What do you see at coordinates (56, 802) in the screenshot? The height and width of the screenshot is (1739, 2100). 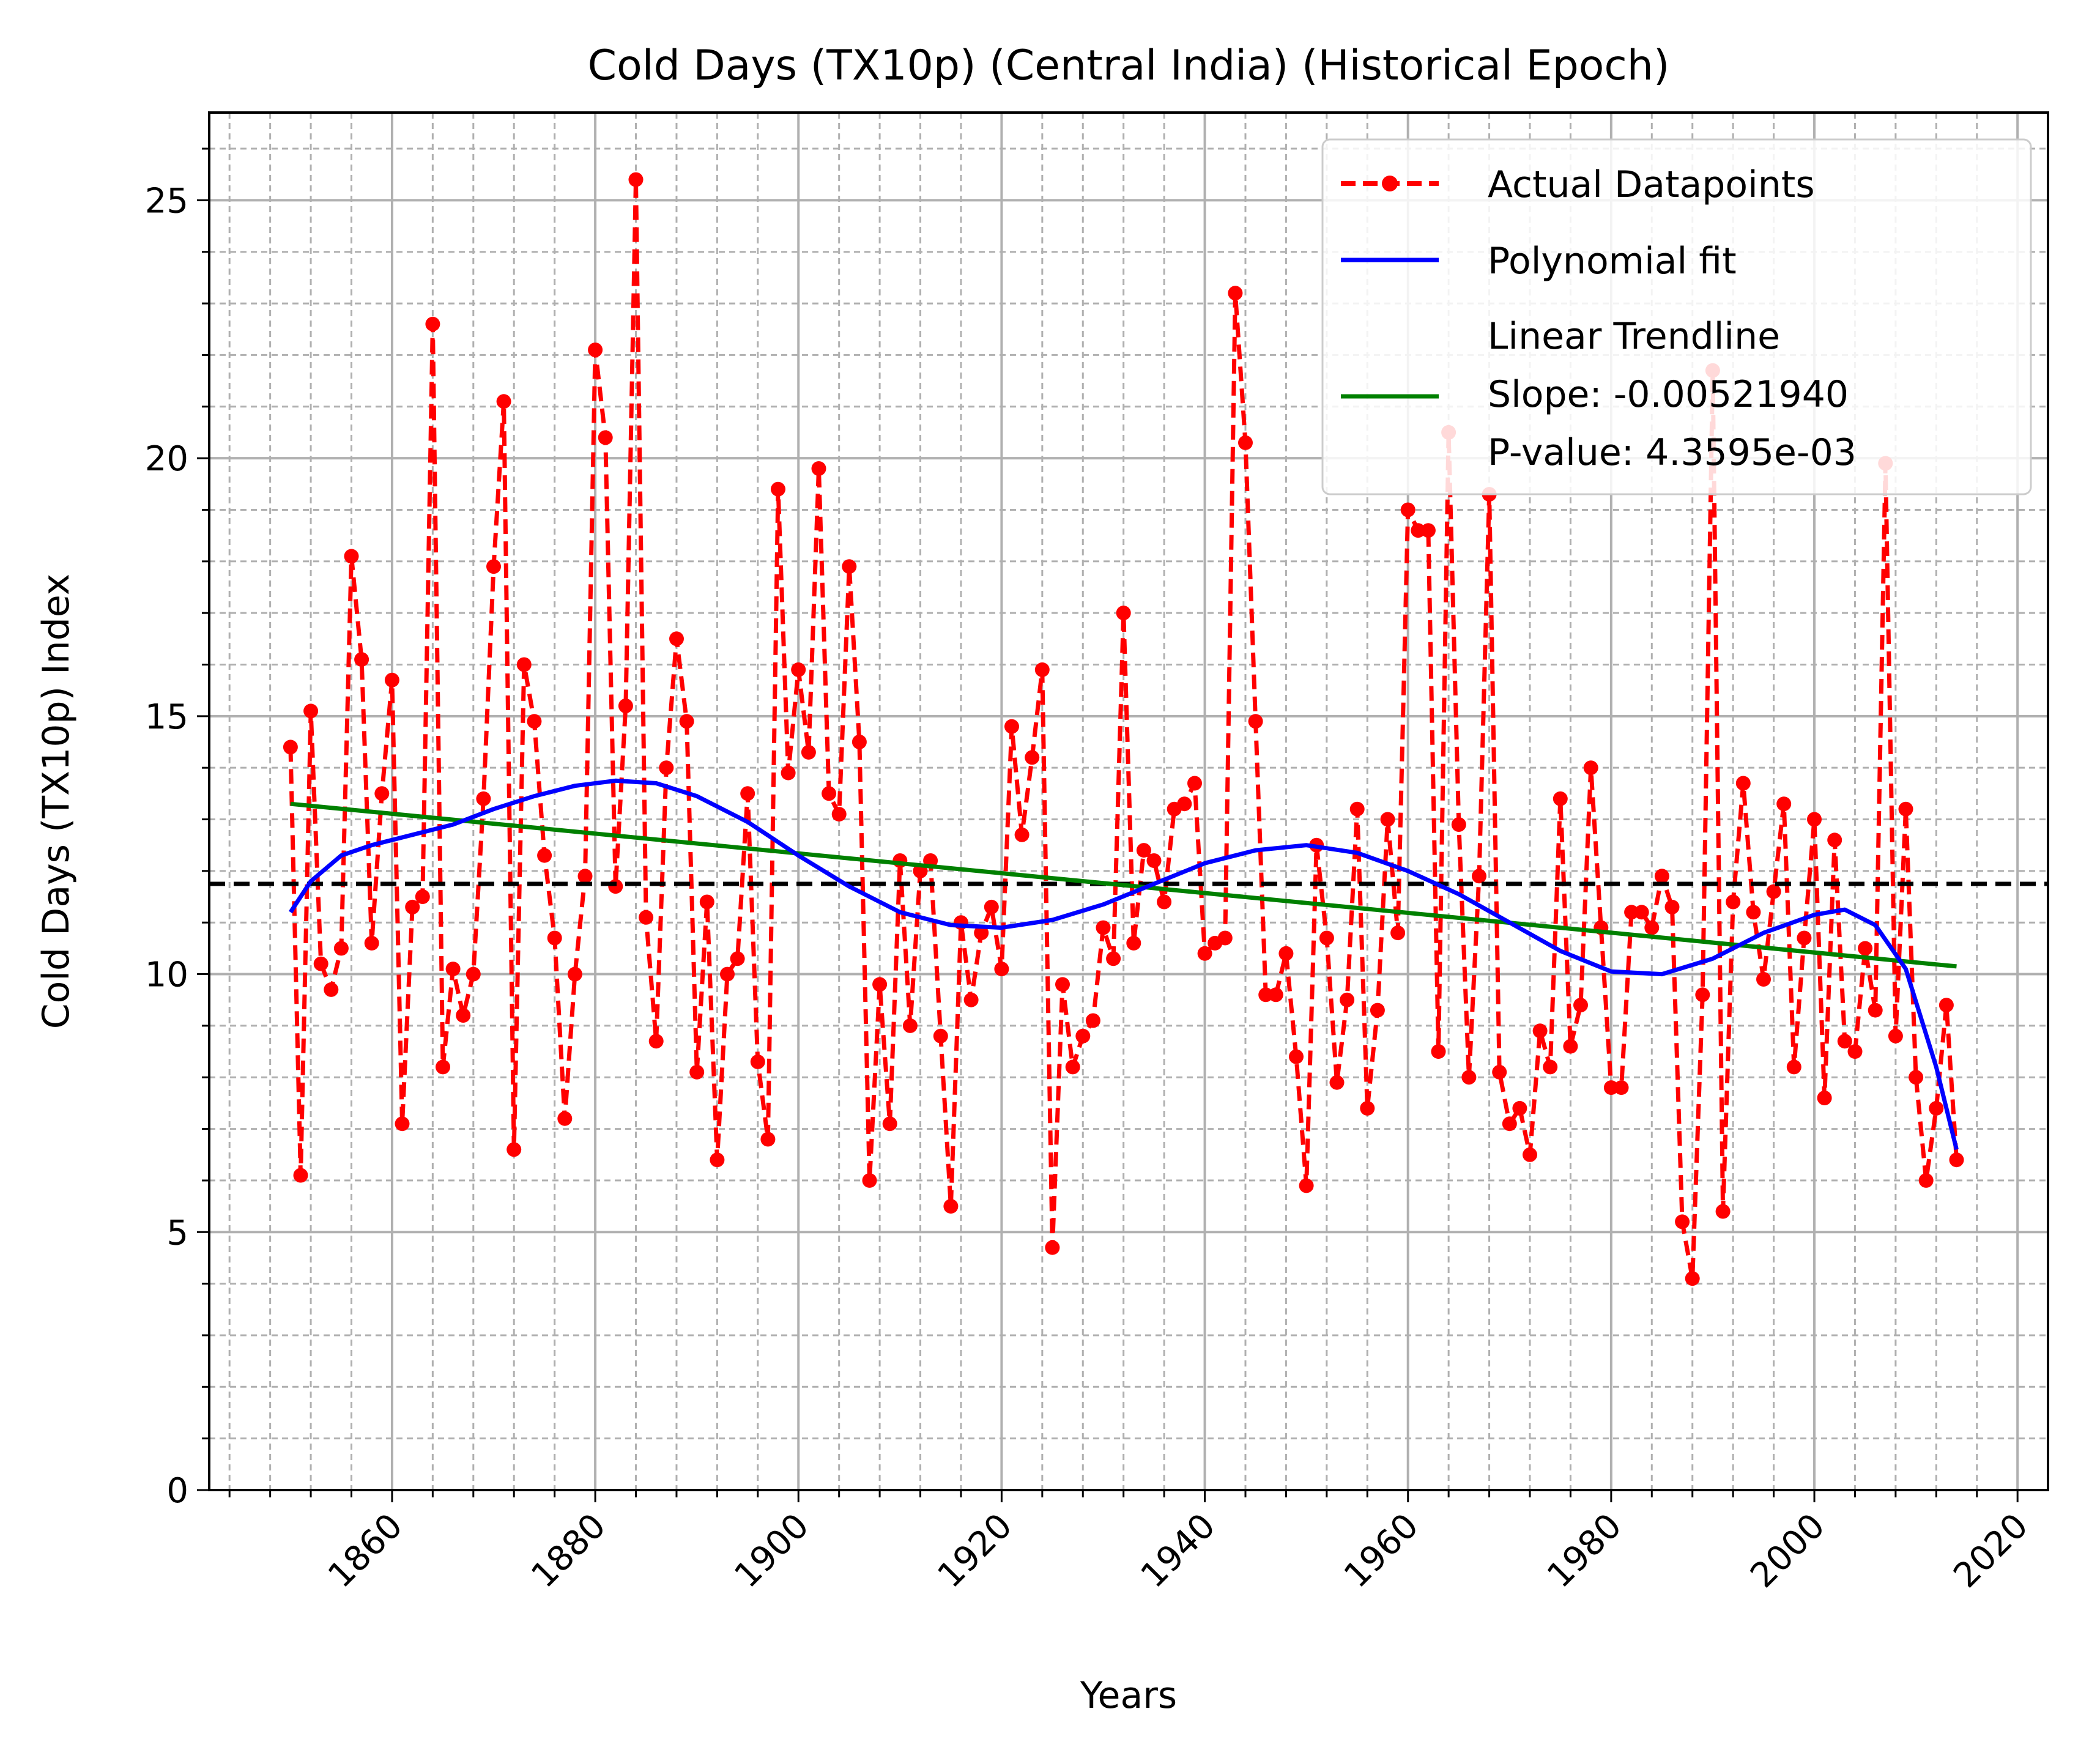 I see `y-axis-label: Cold Days (TX10p) Index` at bounding box center [56, 802].